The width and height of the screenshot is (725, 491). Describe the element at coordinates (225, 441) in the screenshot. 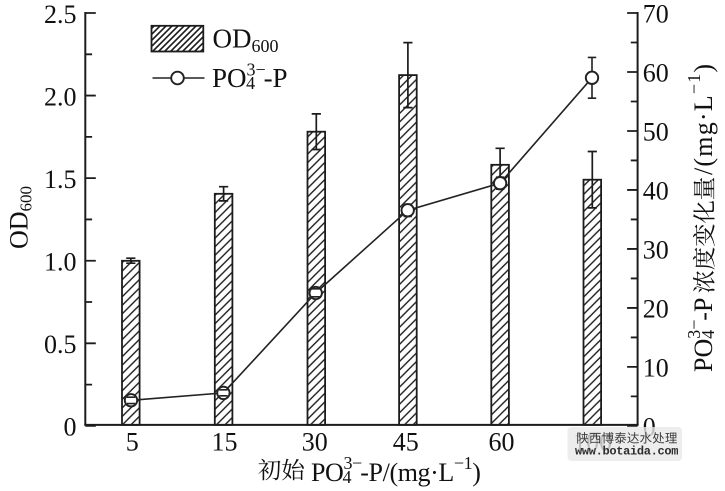

I see `svg-text: 15` at that location.